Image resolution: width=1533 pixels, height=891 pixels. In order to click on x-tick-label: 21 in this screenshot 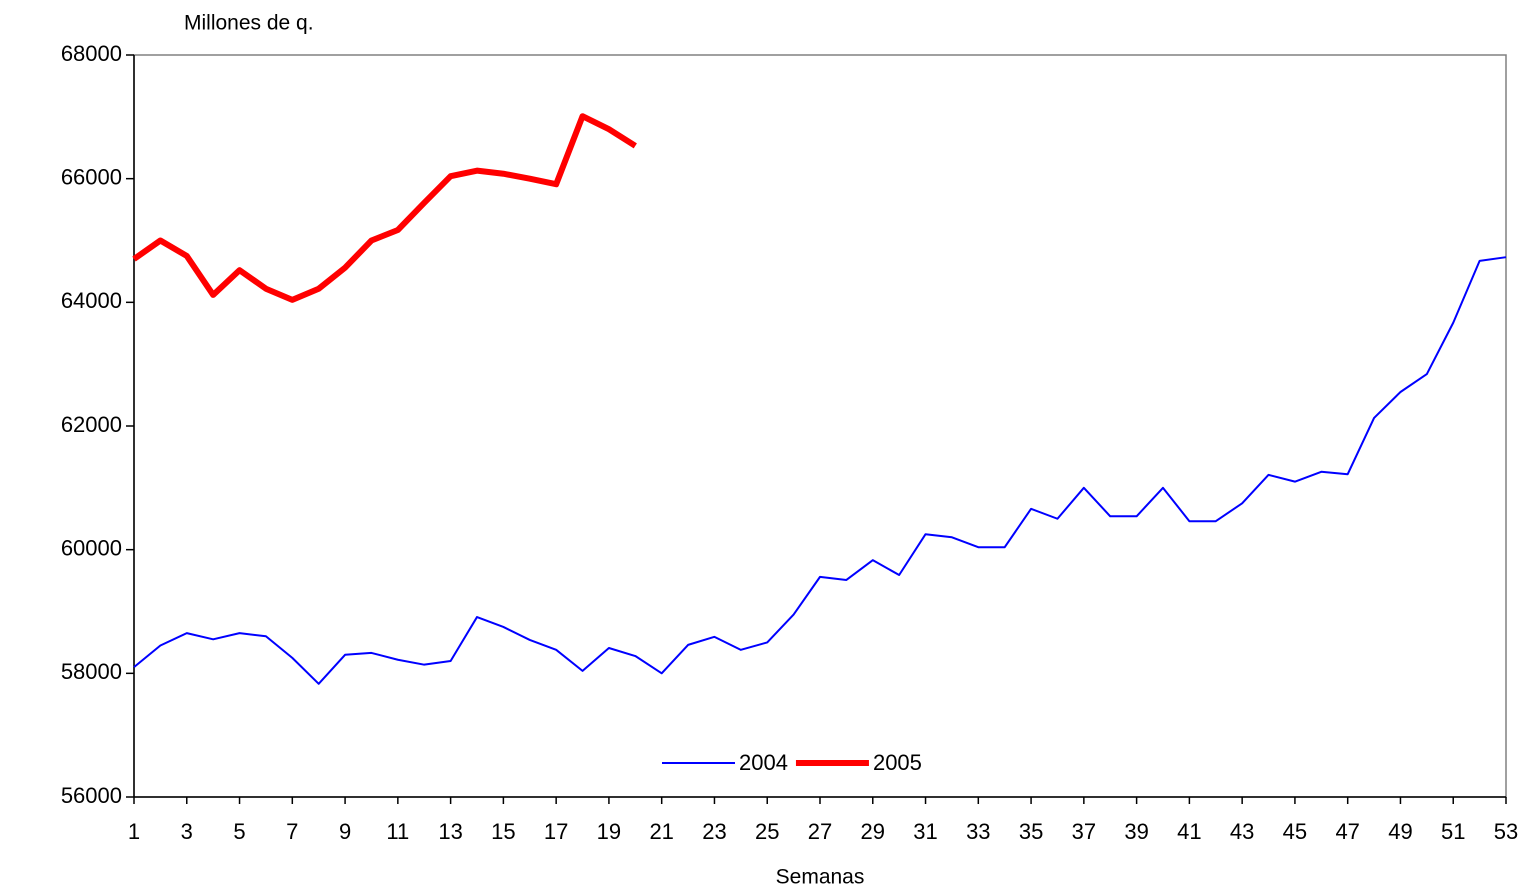, I will do `click(661, 831)`.